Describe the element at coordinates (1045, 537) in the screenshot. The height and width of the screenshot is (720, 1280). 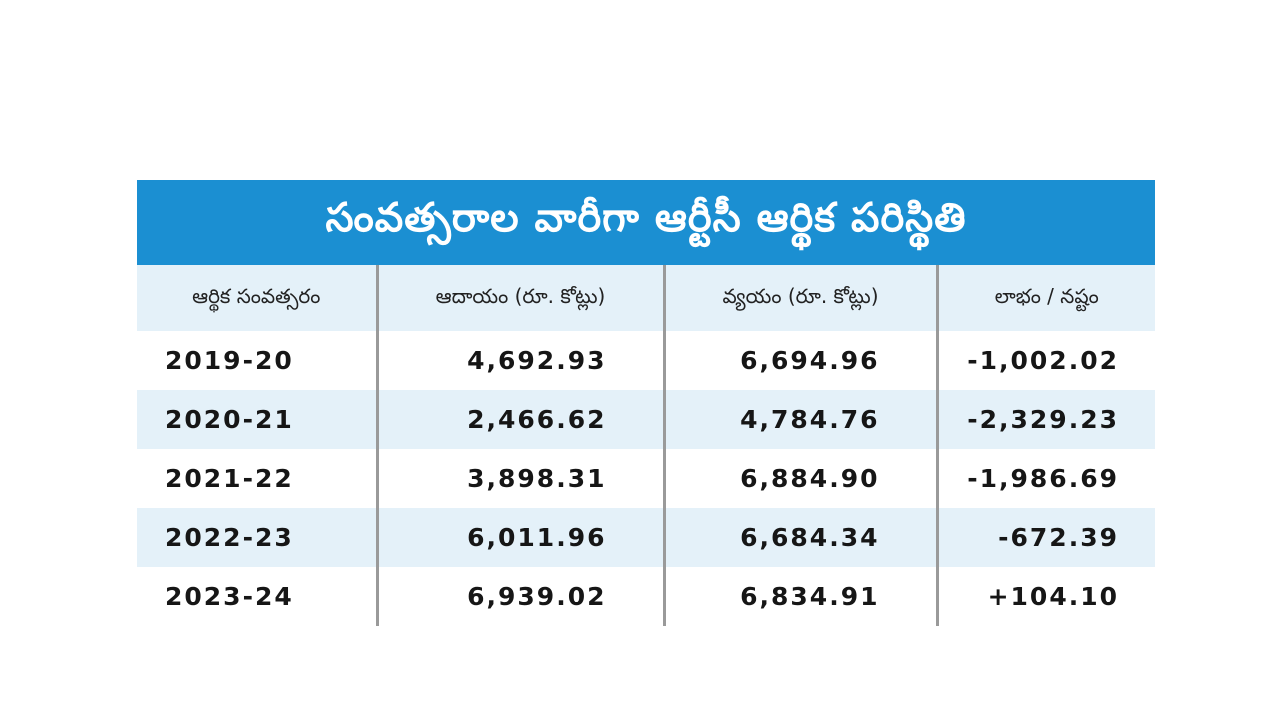
I see `cell-profit-loss: -672.39` at that location.